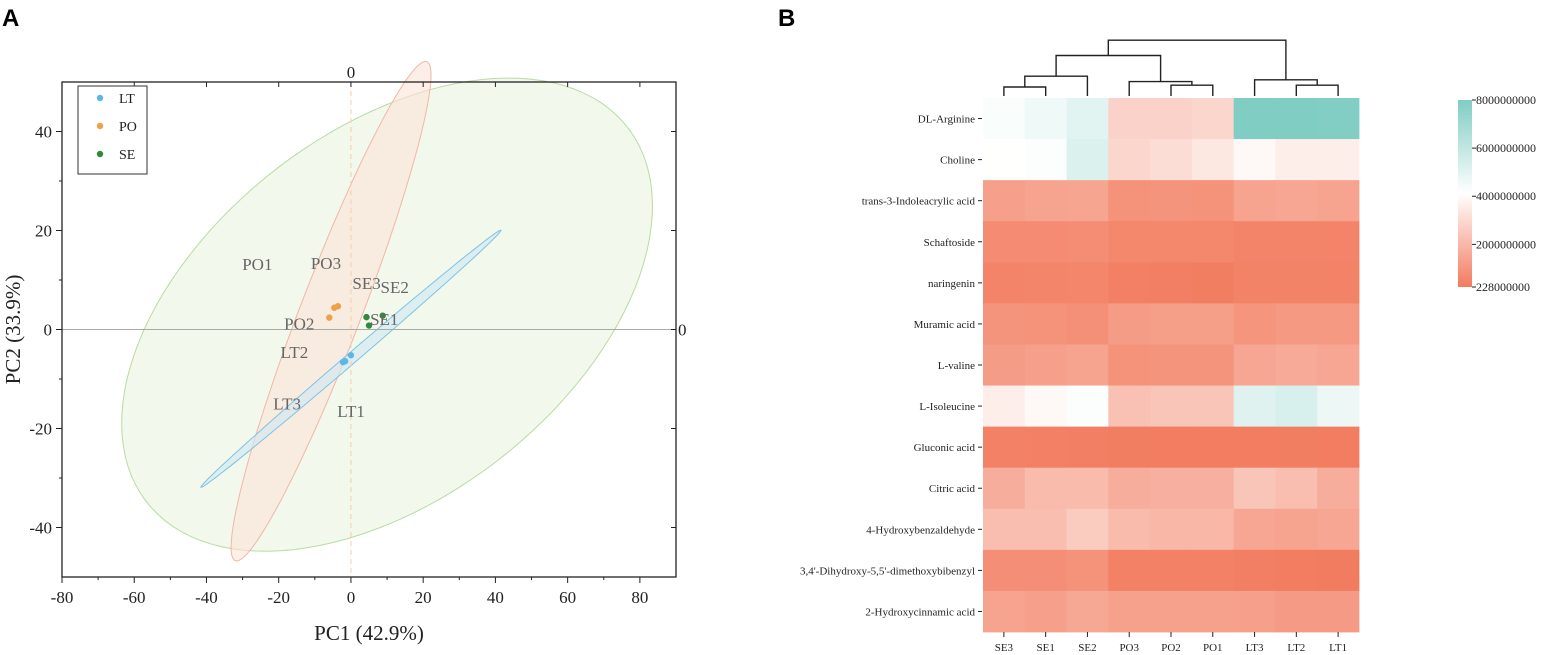 Image resolution: width=1558 pixels, height=655 pixels. What do you see at coordinates (1503, 287) in the screenshot?
I see `colorbar-tick-label: 228000000` at bounding box center [1503, 287].